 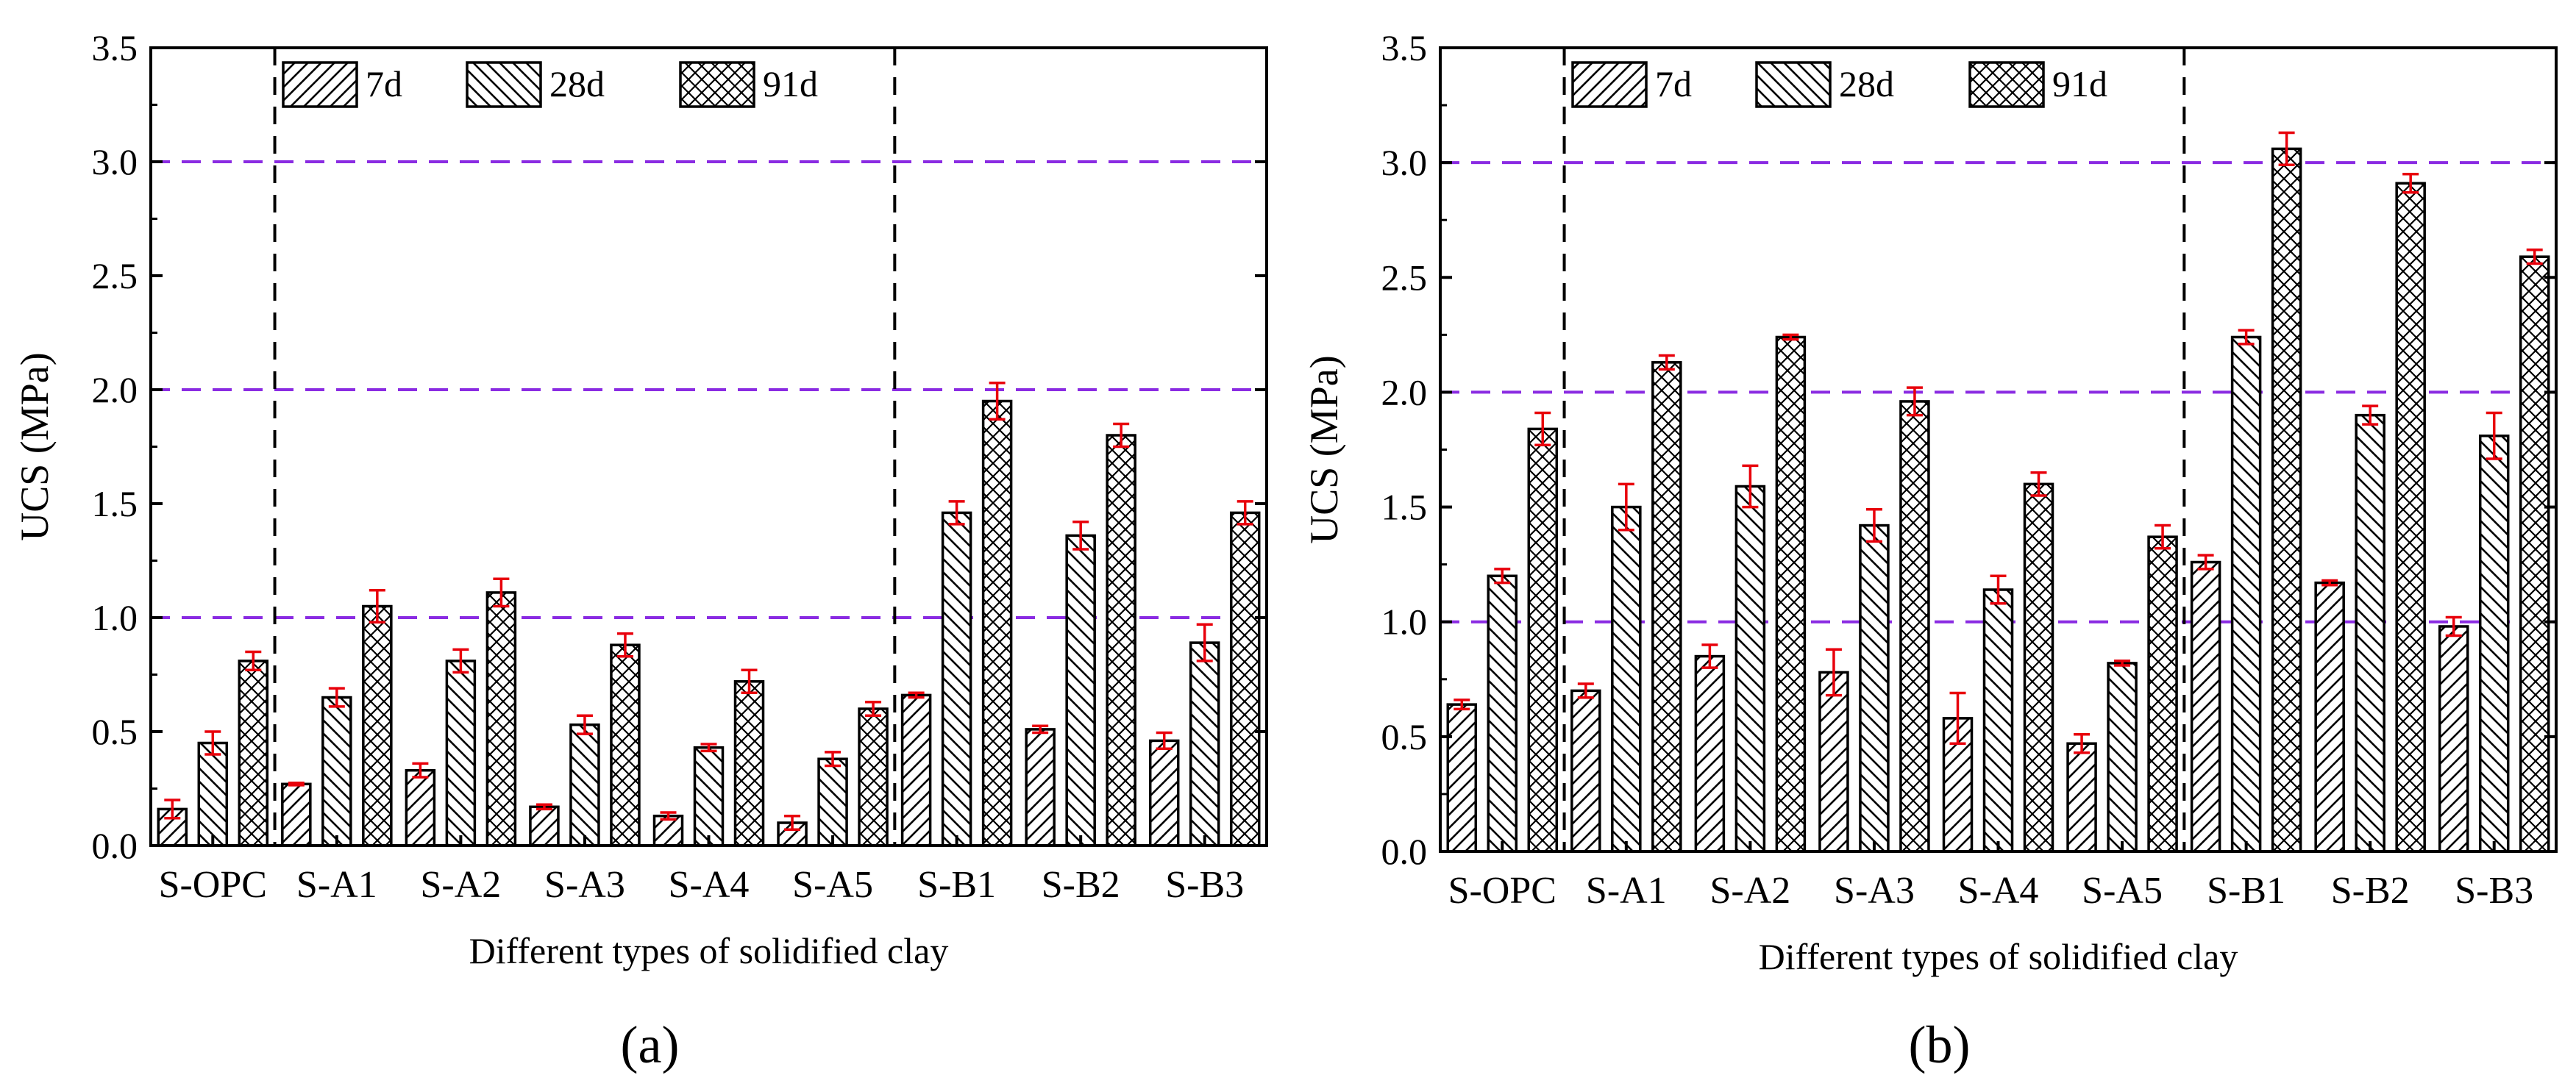 What do you see at coordinates (1940, 1044) in the screenshot?
I see `panel-label: (b)` at bounding box center [1940, 1044].